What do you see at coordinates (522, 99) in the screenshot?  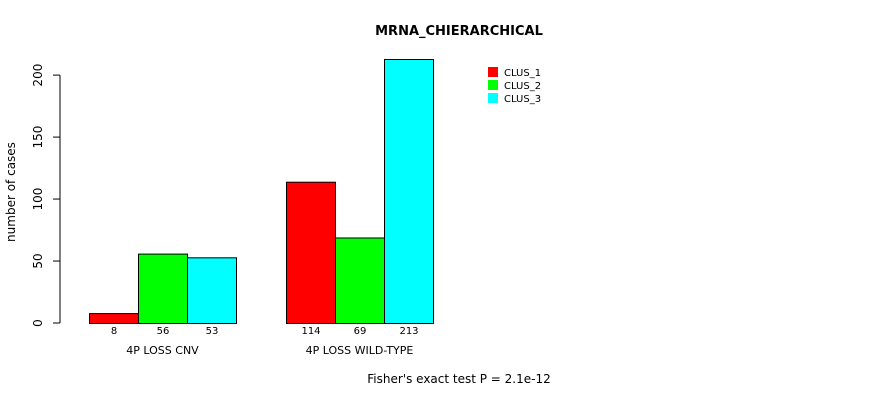 I see `legend-label: CLUS_3` at bounding box center [522, 99].